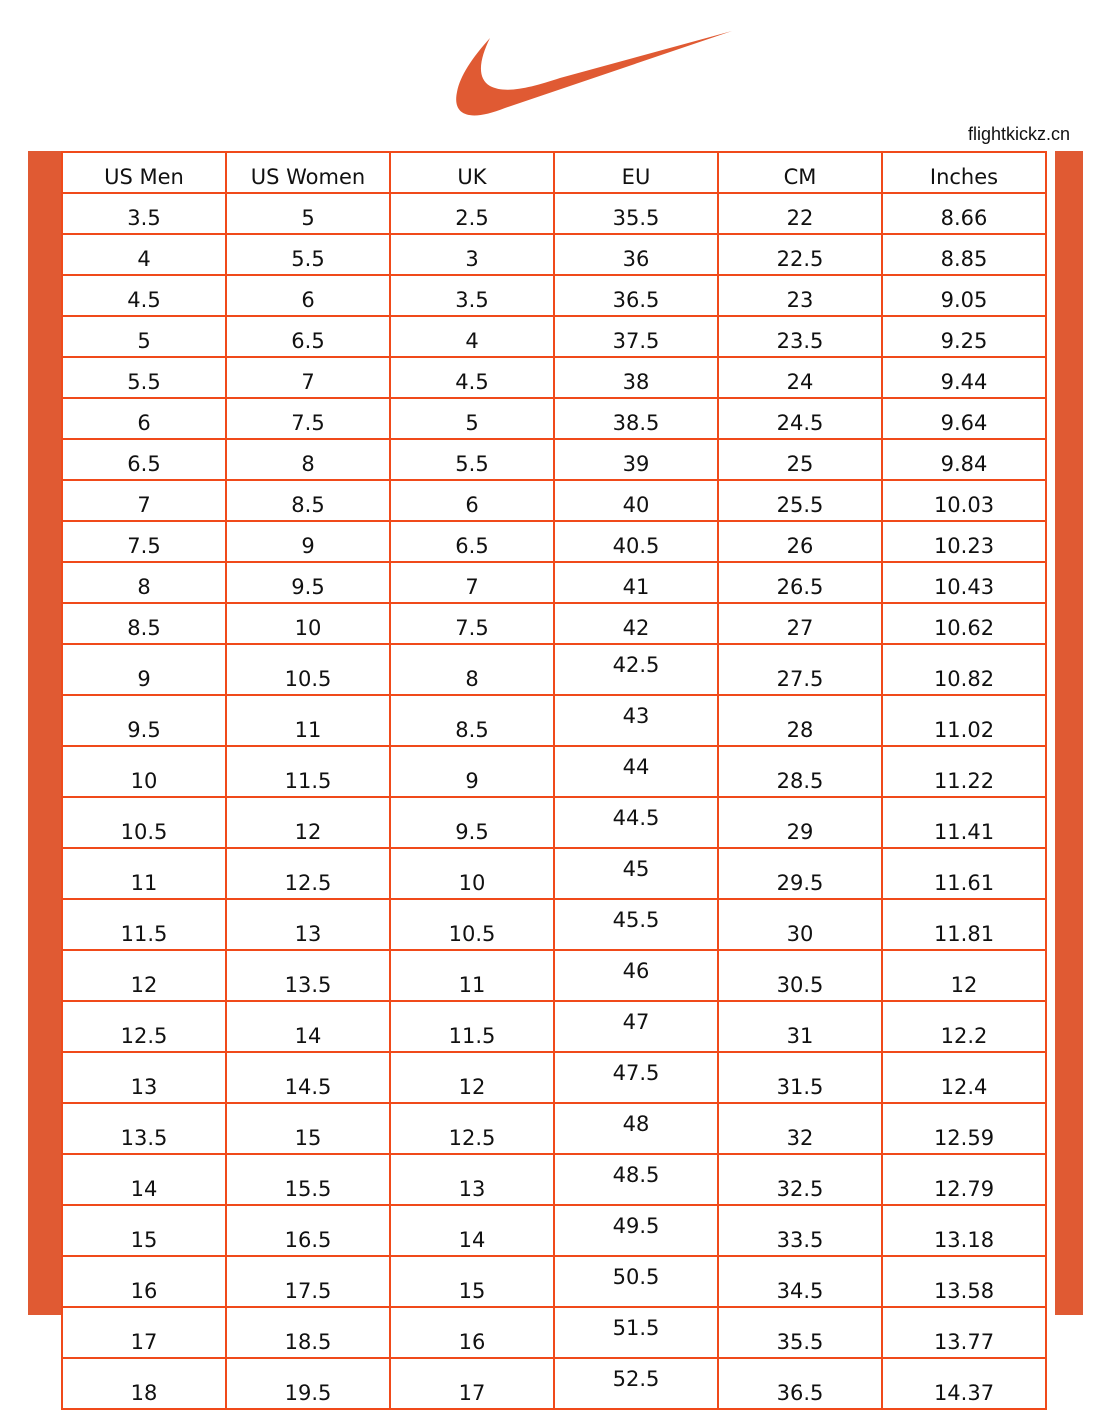  I want to click on table-row: 10.5 12 9.5 44.5 29 11.41, so click(554, 822).